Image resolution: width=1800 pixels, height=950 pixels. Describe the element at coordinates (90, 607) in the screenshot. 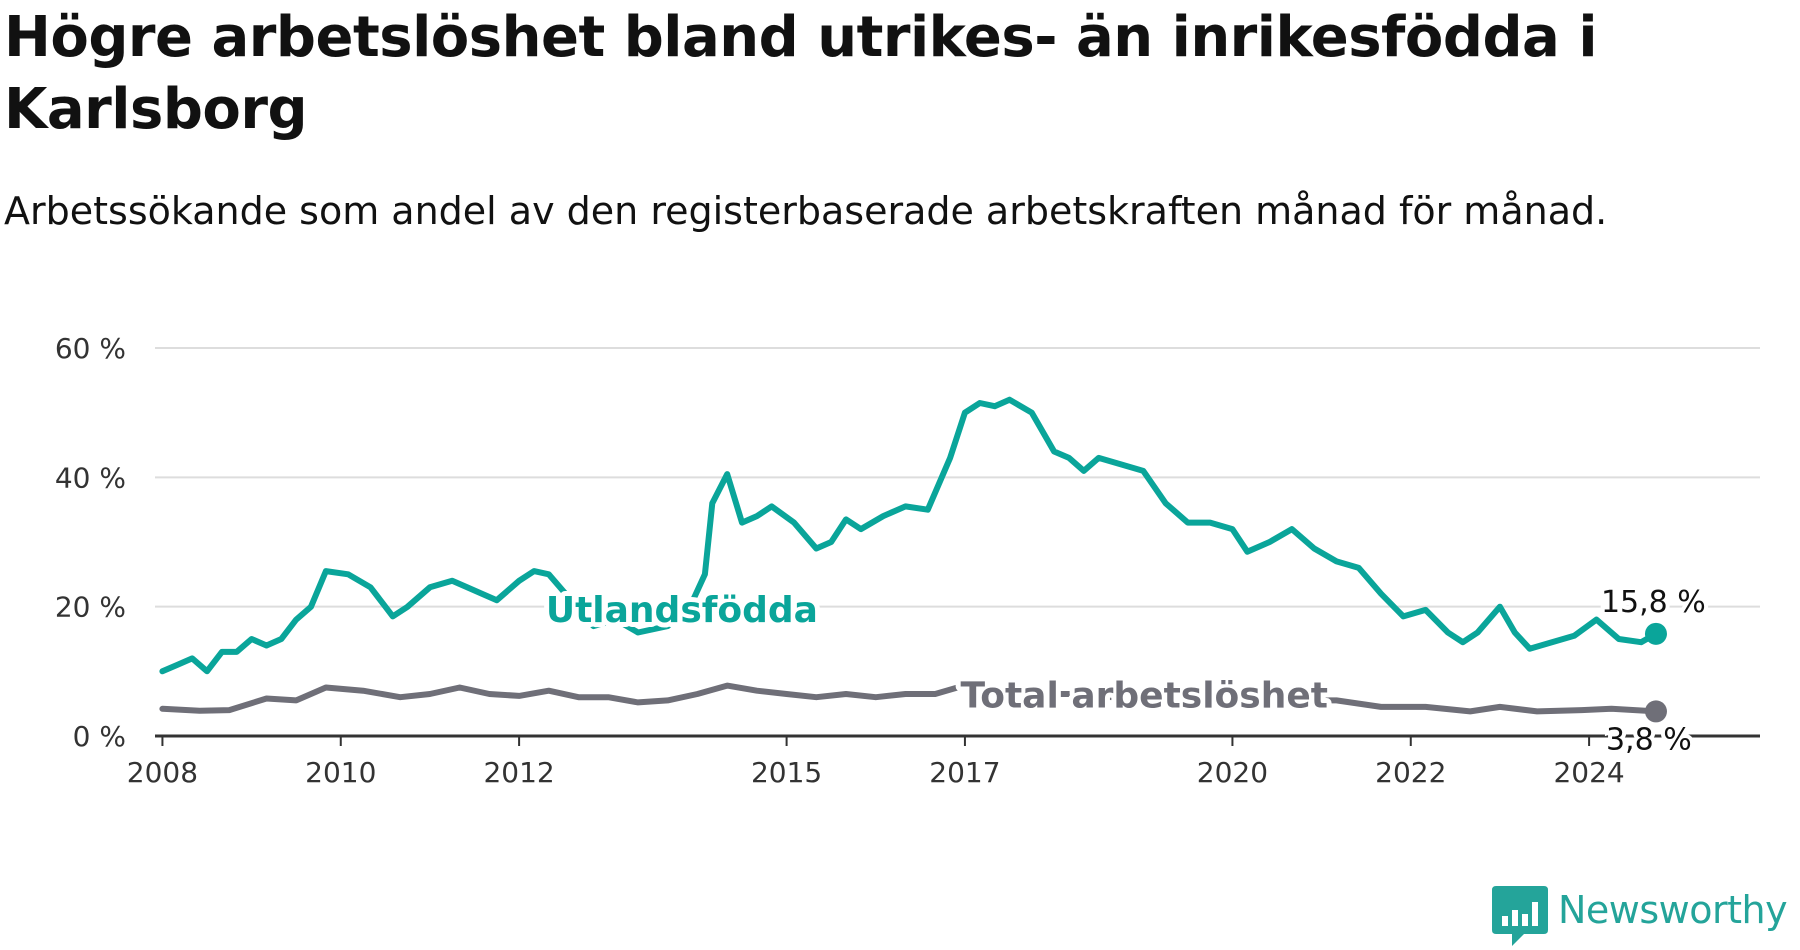

I see `y-tick-label: 20 %` at that location.